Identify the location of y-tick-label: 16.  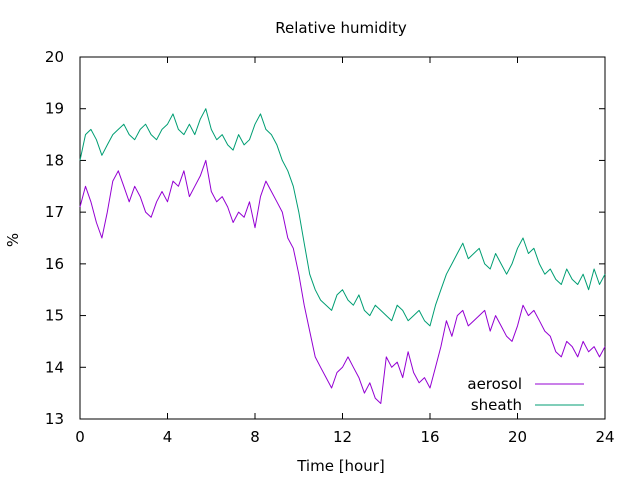
(54, 264).